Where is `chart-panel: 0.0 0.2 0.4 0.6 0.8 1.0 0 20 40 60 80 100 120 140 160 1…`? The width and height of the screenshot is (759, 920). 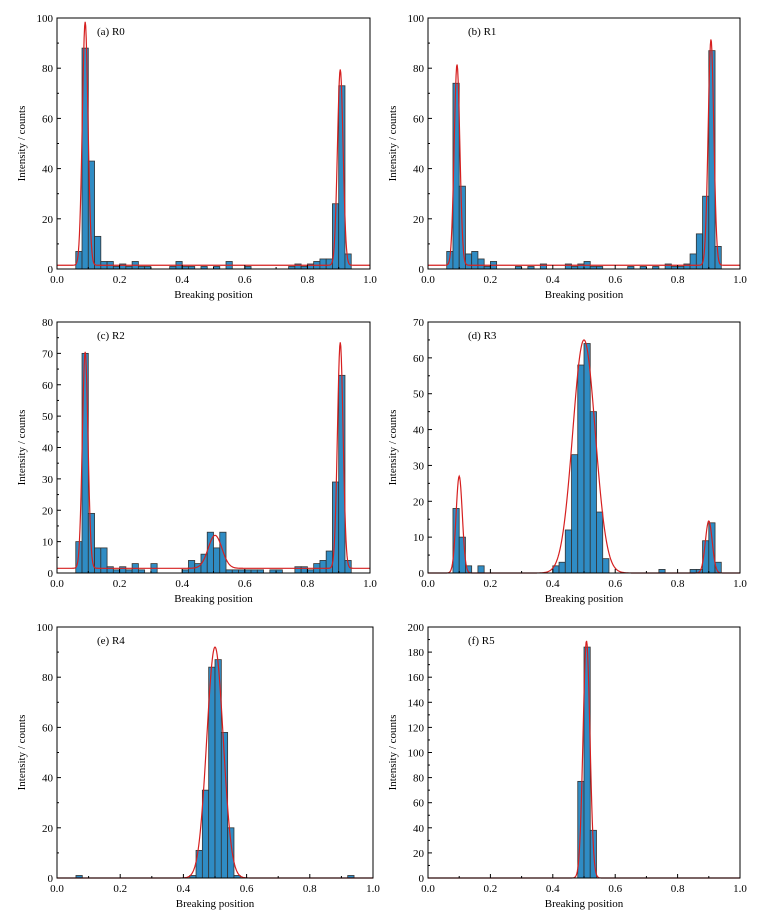
chart-panel: 0.0 0.2 0.4 0.6 0.8 1.0 0 20 40 60 80 100 120 140 160 1… is located at coordinates (567, 766).